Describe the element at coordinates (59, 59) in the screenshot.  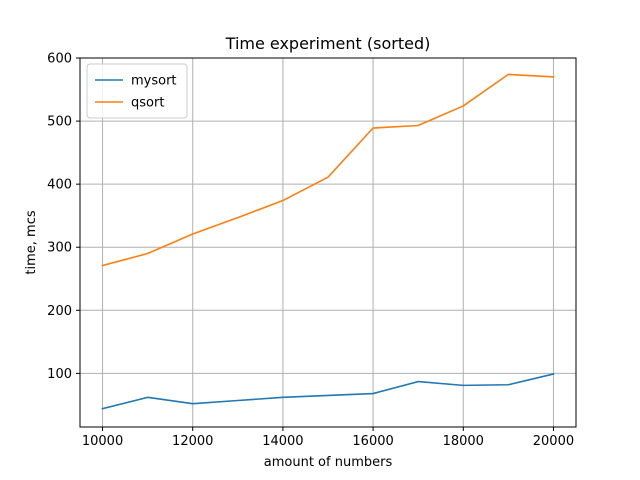
I see `y-tick-label: 600` at that location.